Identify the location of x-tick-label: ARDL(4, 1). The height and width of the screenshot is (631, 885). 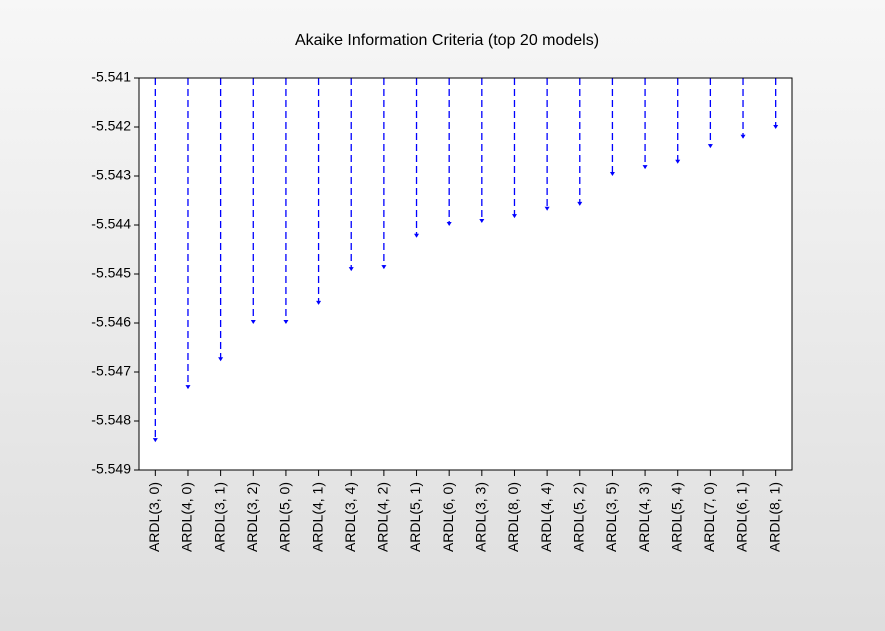
(317, 517).